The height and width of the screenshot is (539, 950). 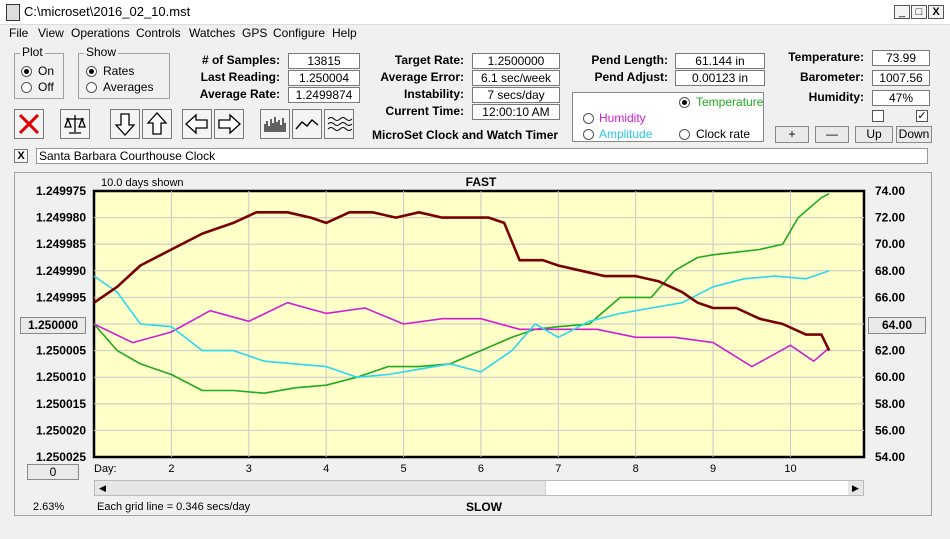 What do you see at coordinates (481, 182) in the screenshot?
I see `fast-label: FAST` at bounding box center [481, 182].